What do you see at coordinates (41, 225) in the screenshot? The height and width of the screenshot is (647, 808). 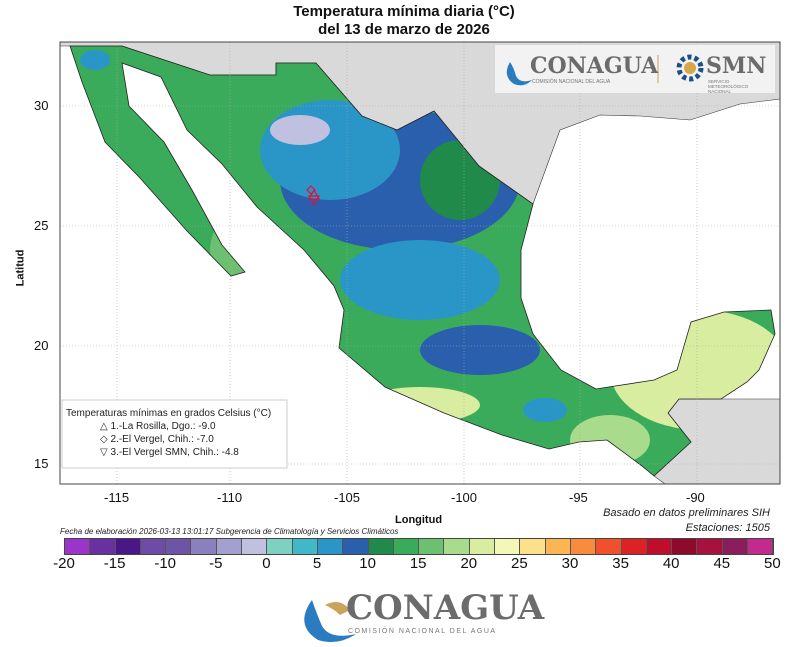 I see `ytick: 25` at bounding box center [41, 225].